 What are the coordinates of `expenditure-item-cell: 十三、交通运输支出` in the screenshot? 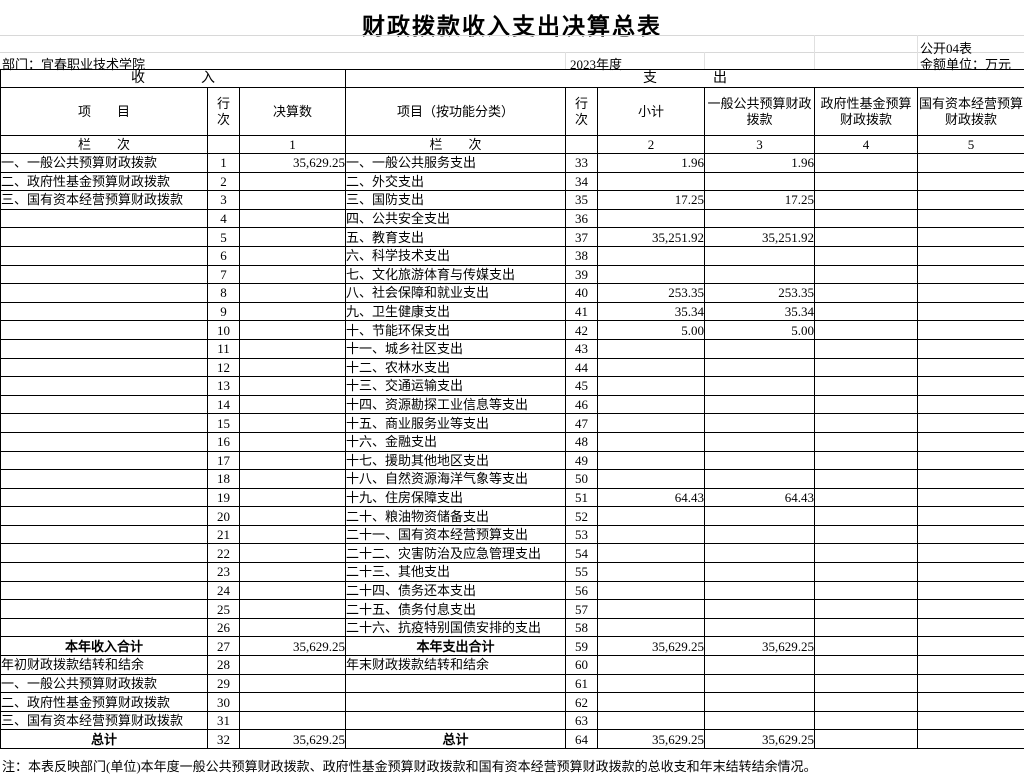 It's located at (456, 386).